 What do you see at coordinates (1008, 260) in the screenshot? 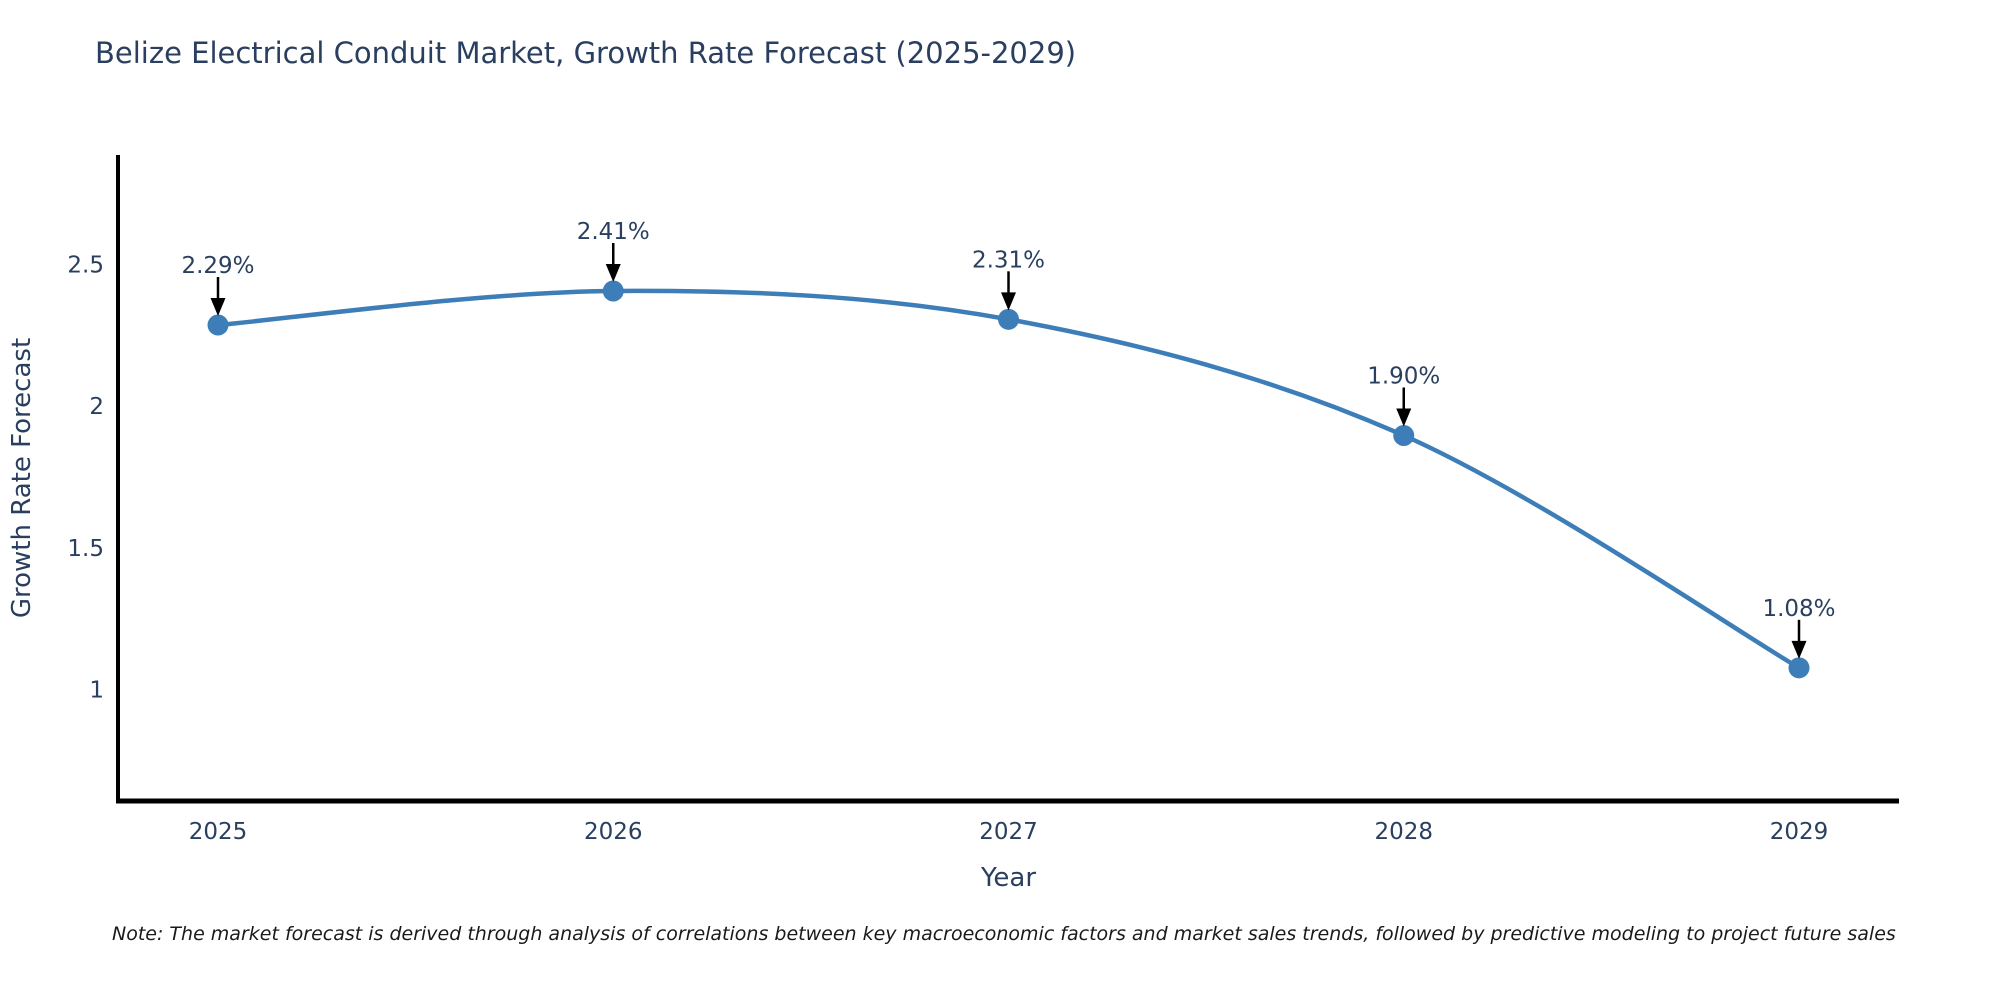
I see `data-point-label: 2.31%` at bounding box center [1008, 260].